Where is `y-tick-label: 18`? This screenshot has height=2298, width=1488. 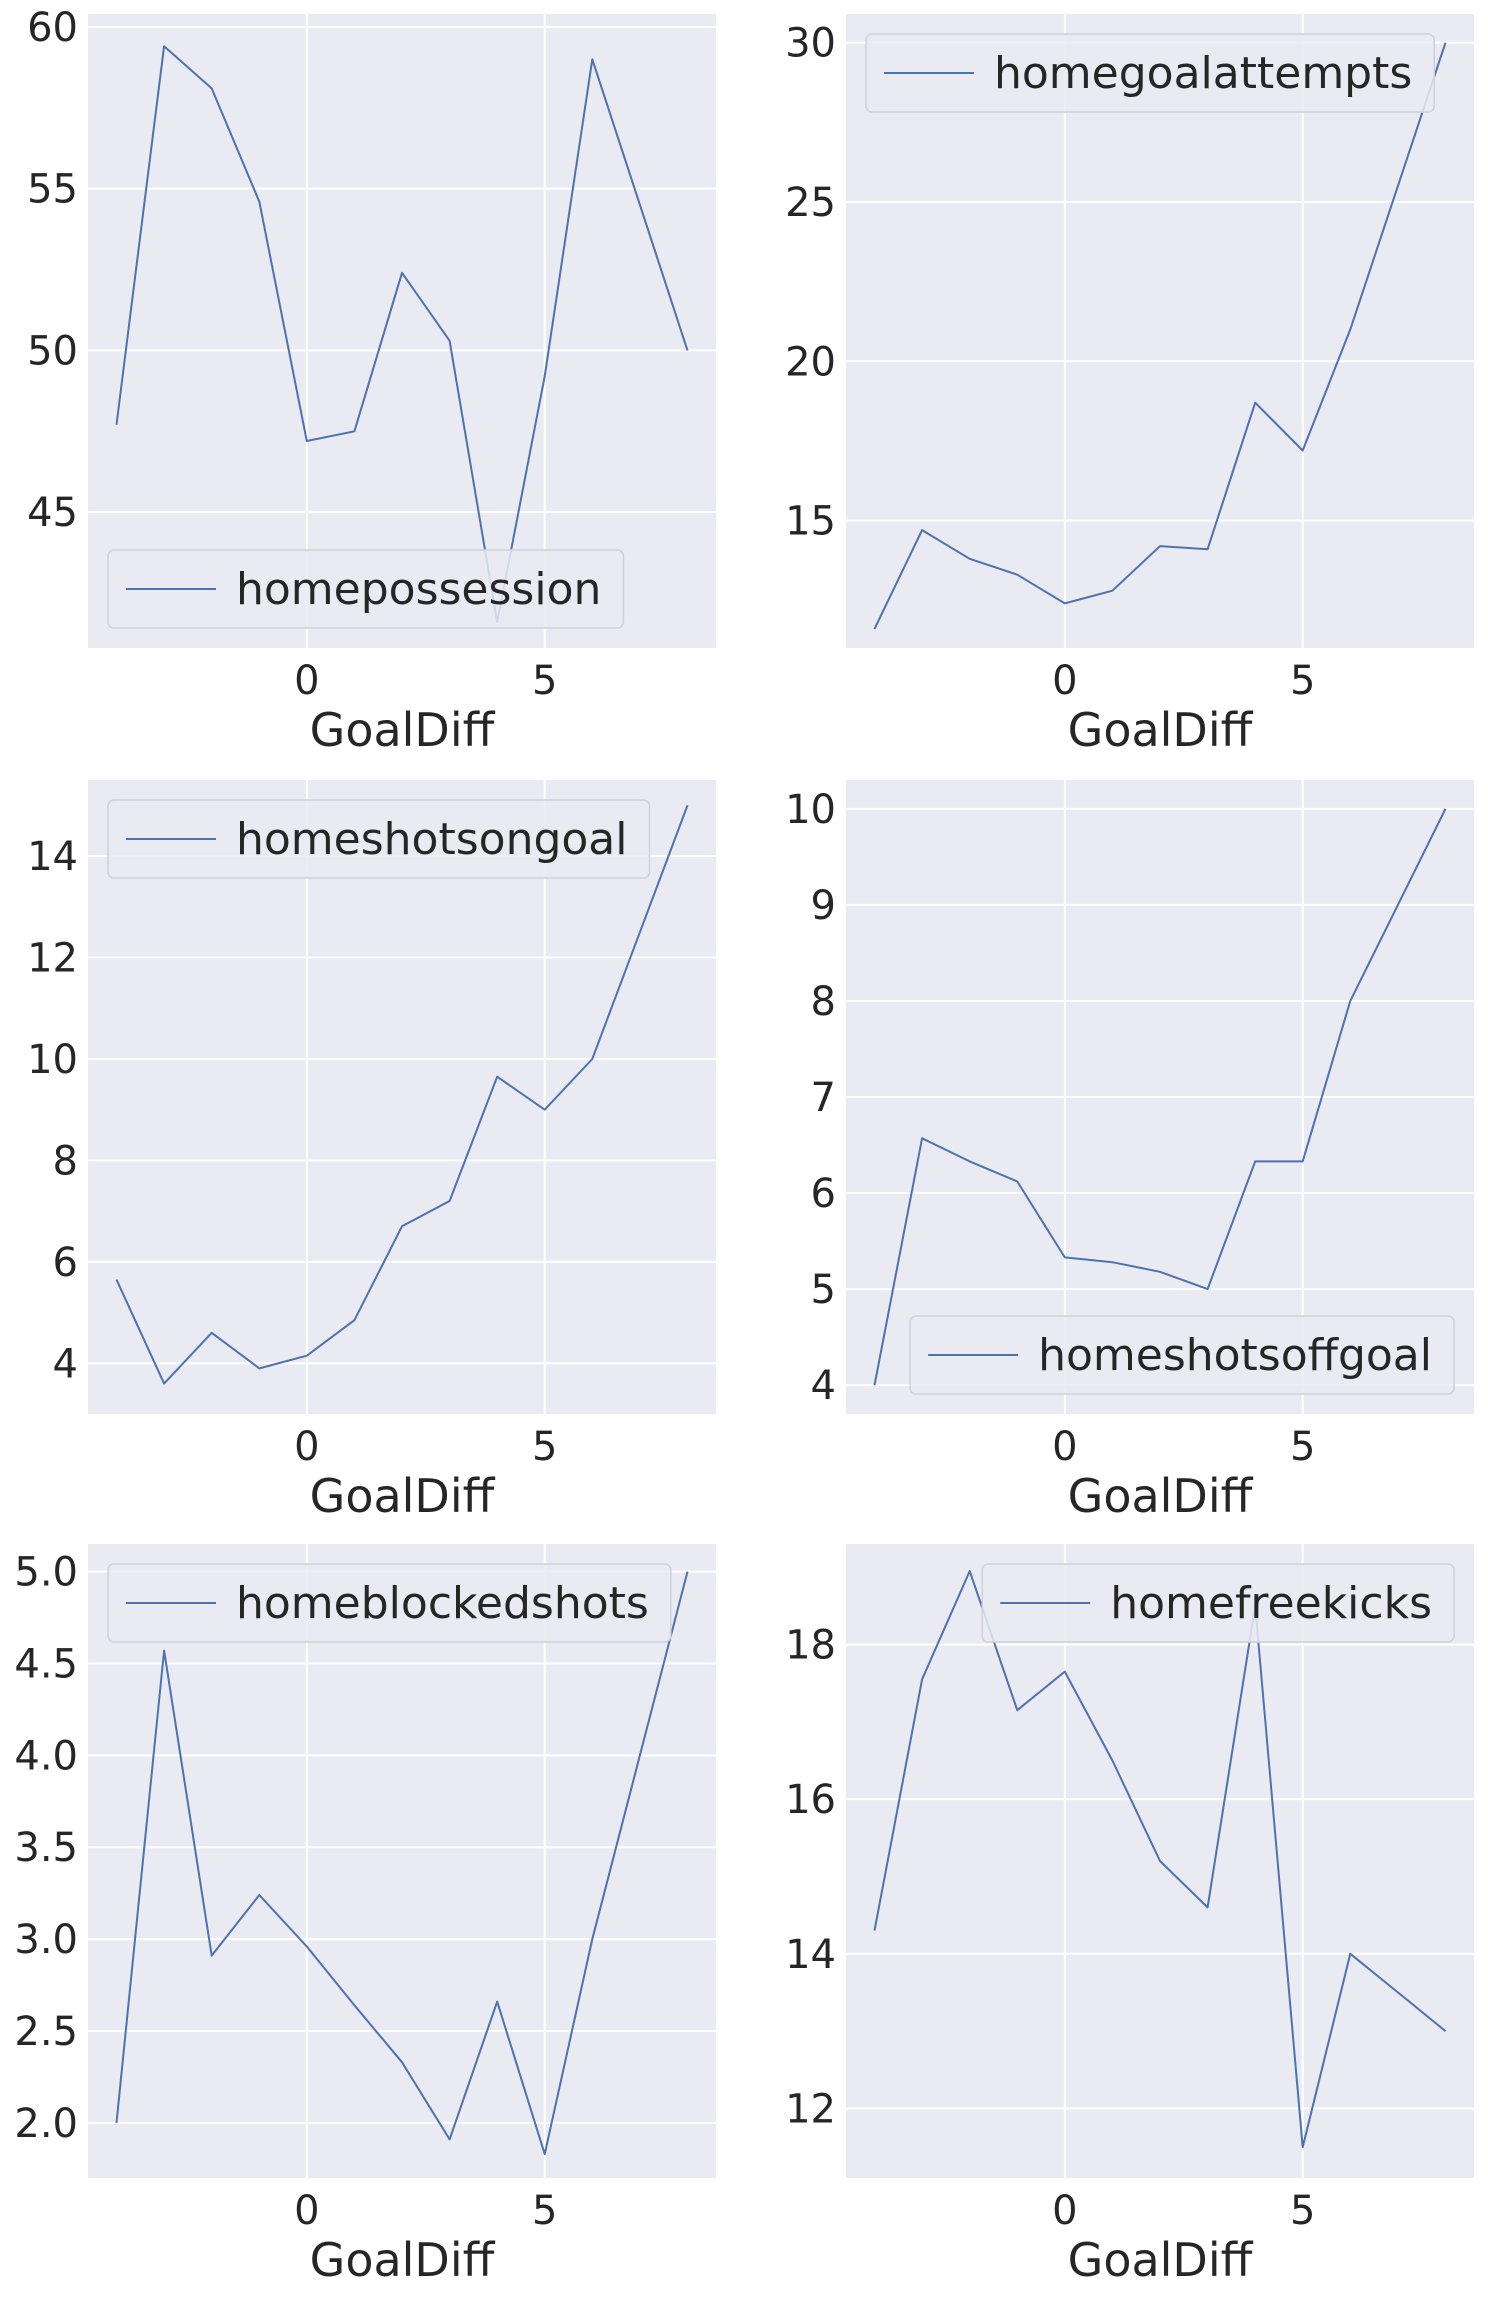 y-tick-label: 18 is located at coordinates (810, 1646).